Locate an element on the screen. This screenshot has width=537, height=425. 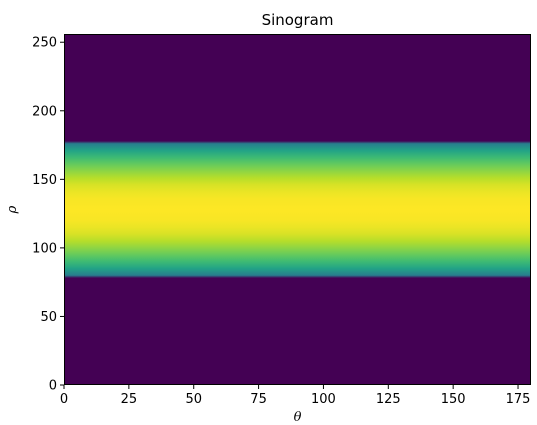
y-axis-label: ρ is located at coordinates (12, 209).